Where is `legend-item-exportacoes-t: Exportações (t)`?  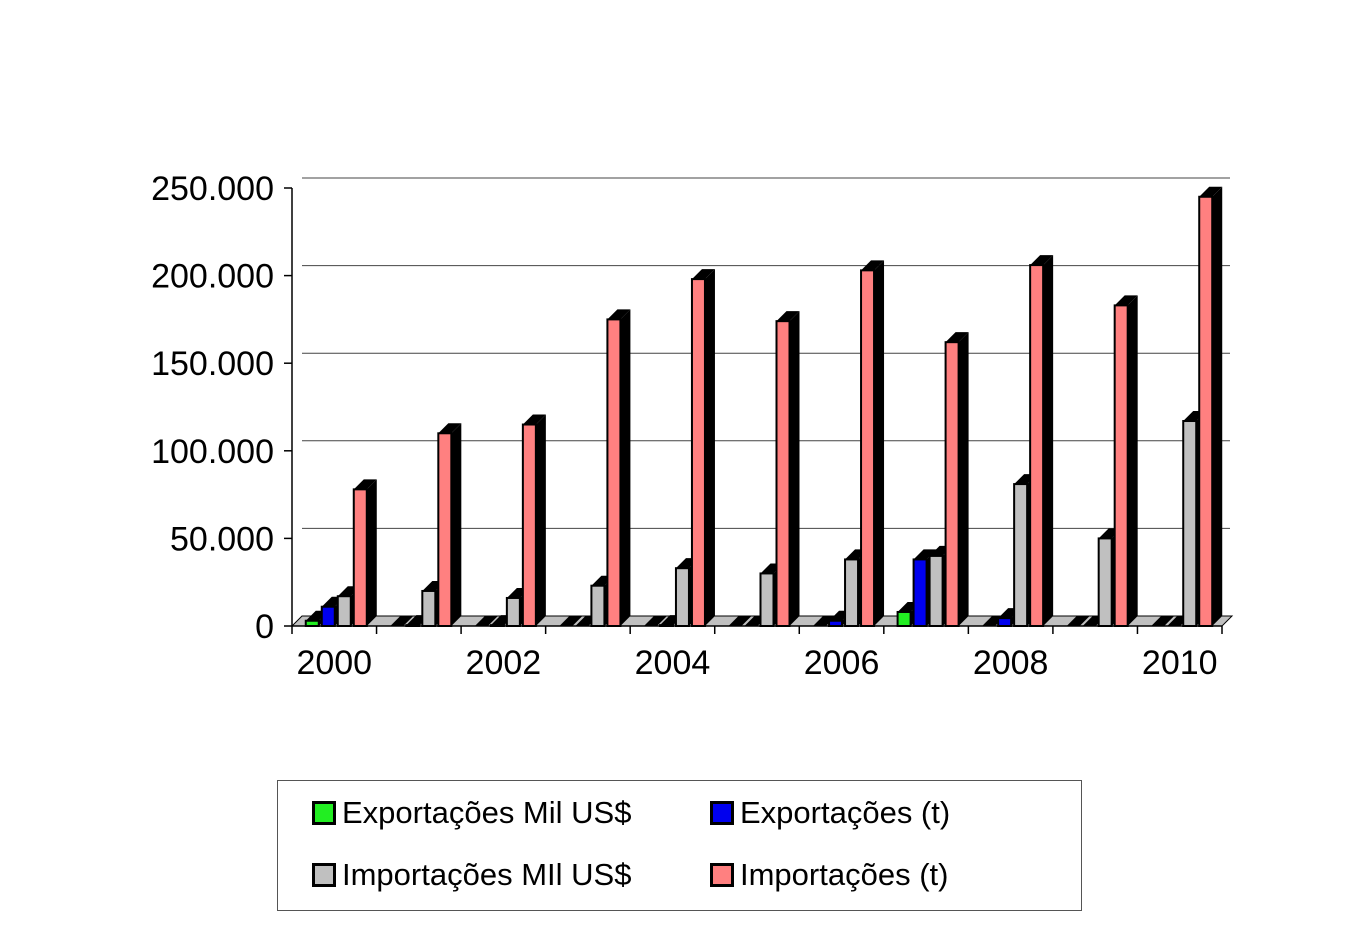
legend-item-exportacoes-t: Exportações (t) is located at coordinates (830, 813).